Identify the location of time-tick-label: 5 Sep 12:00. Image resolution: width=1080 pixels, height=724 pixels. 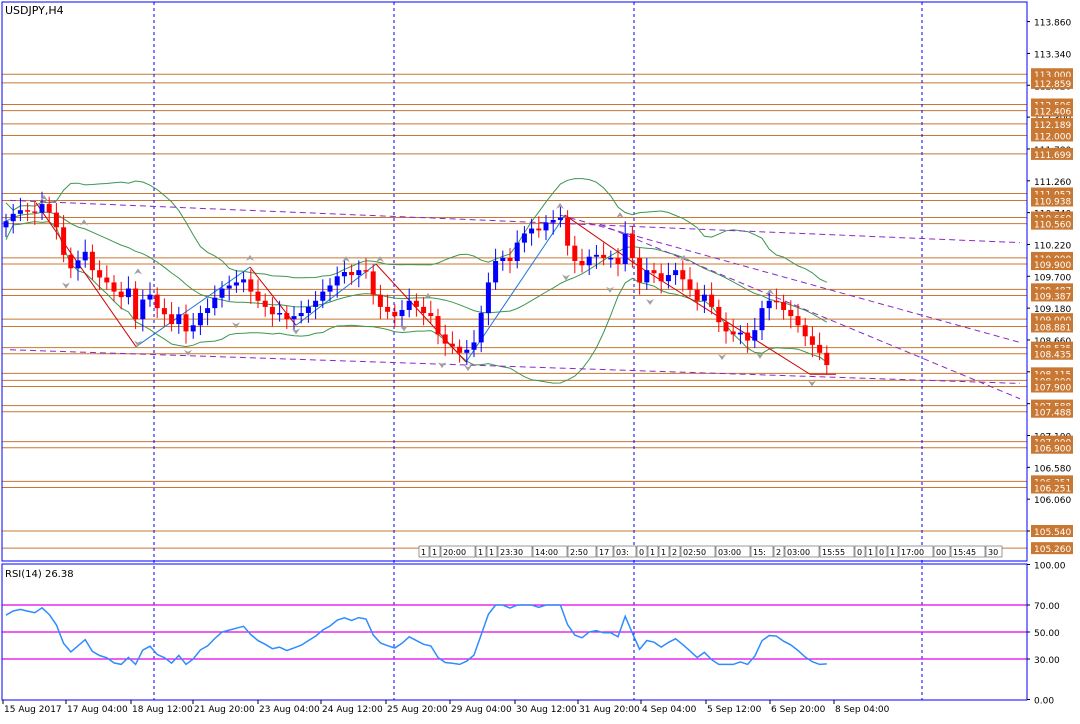
(734, 710).